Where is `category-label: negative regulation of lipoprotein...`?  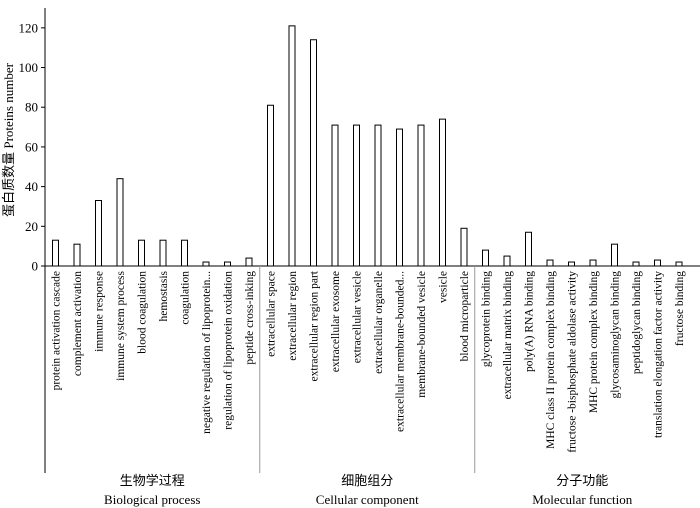 category-label: negative regulation of lipoprotein... is located at coordinates (207, 352).